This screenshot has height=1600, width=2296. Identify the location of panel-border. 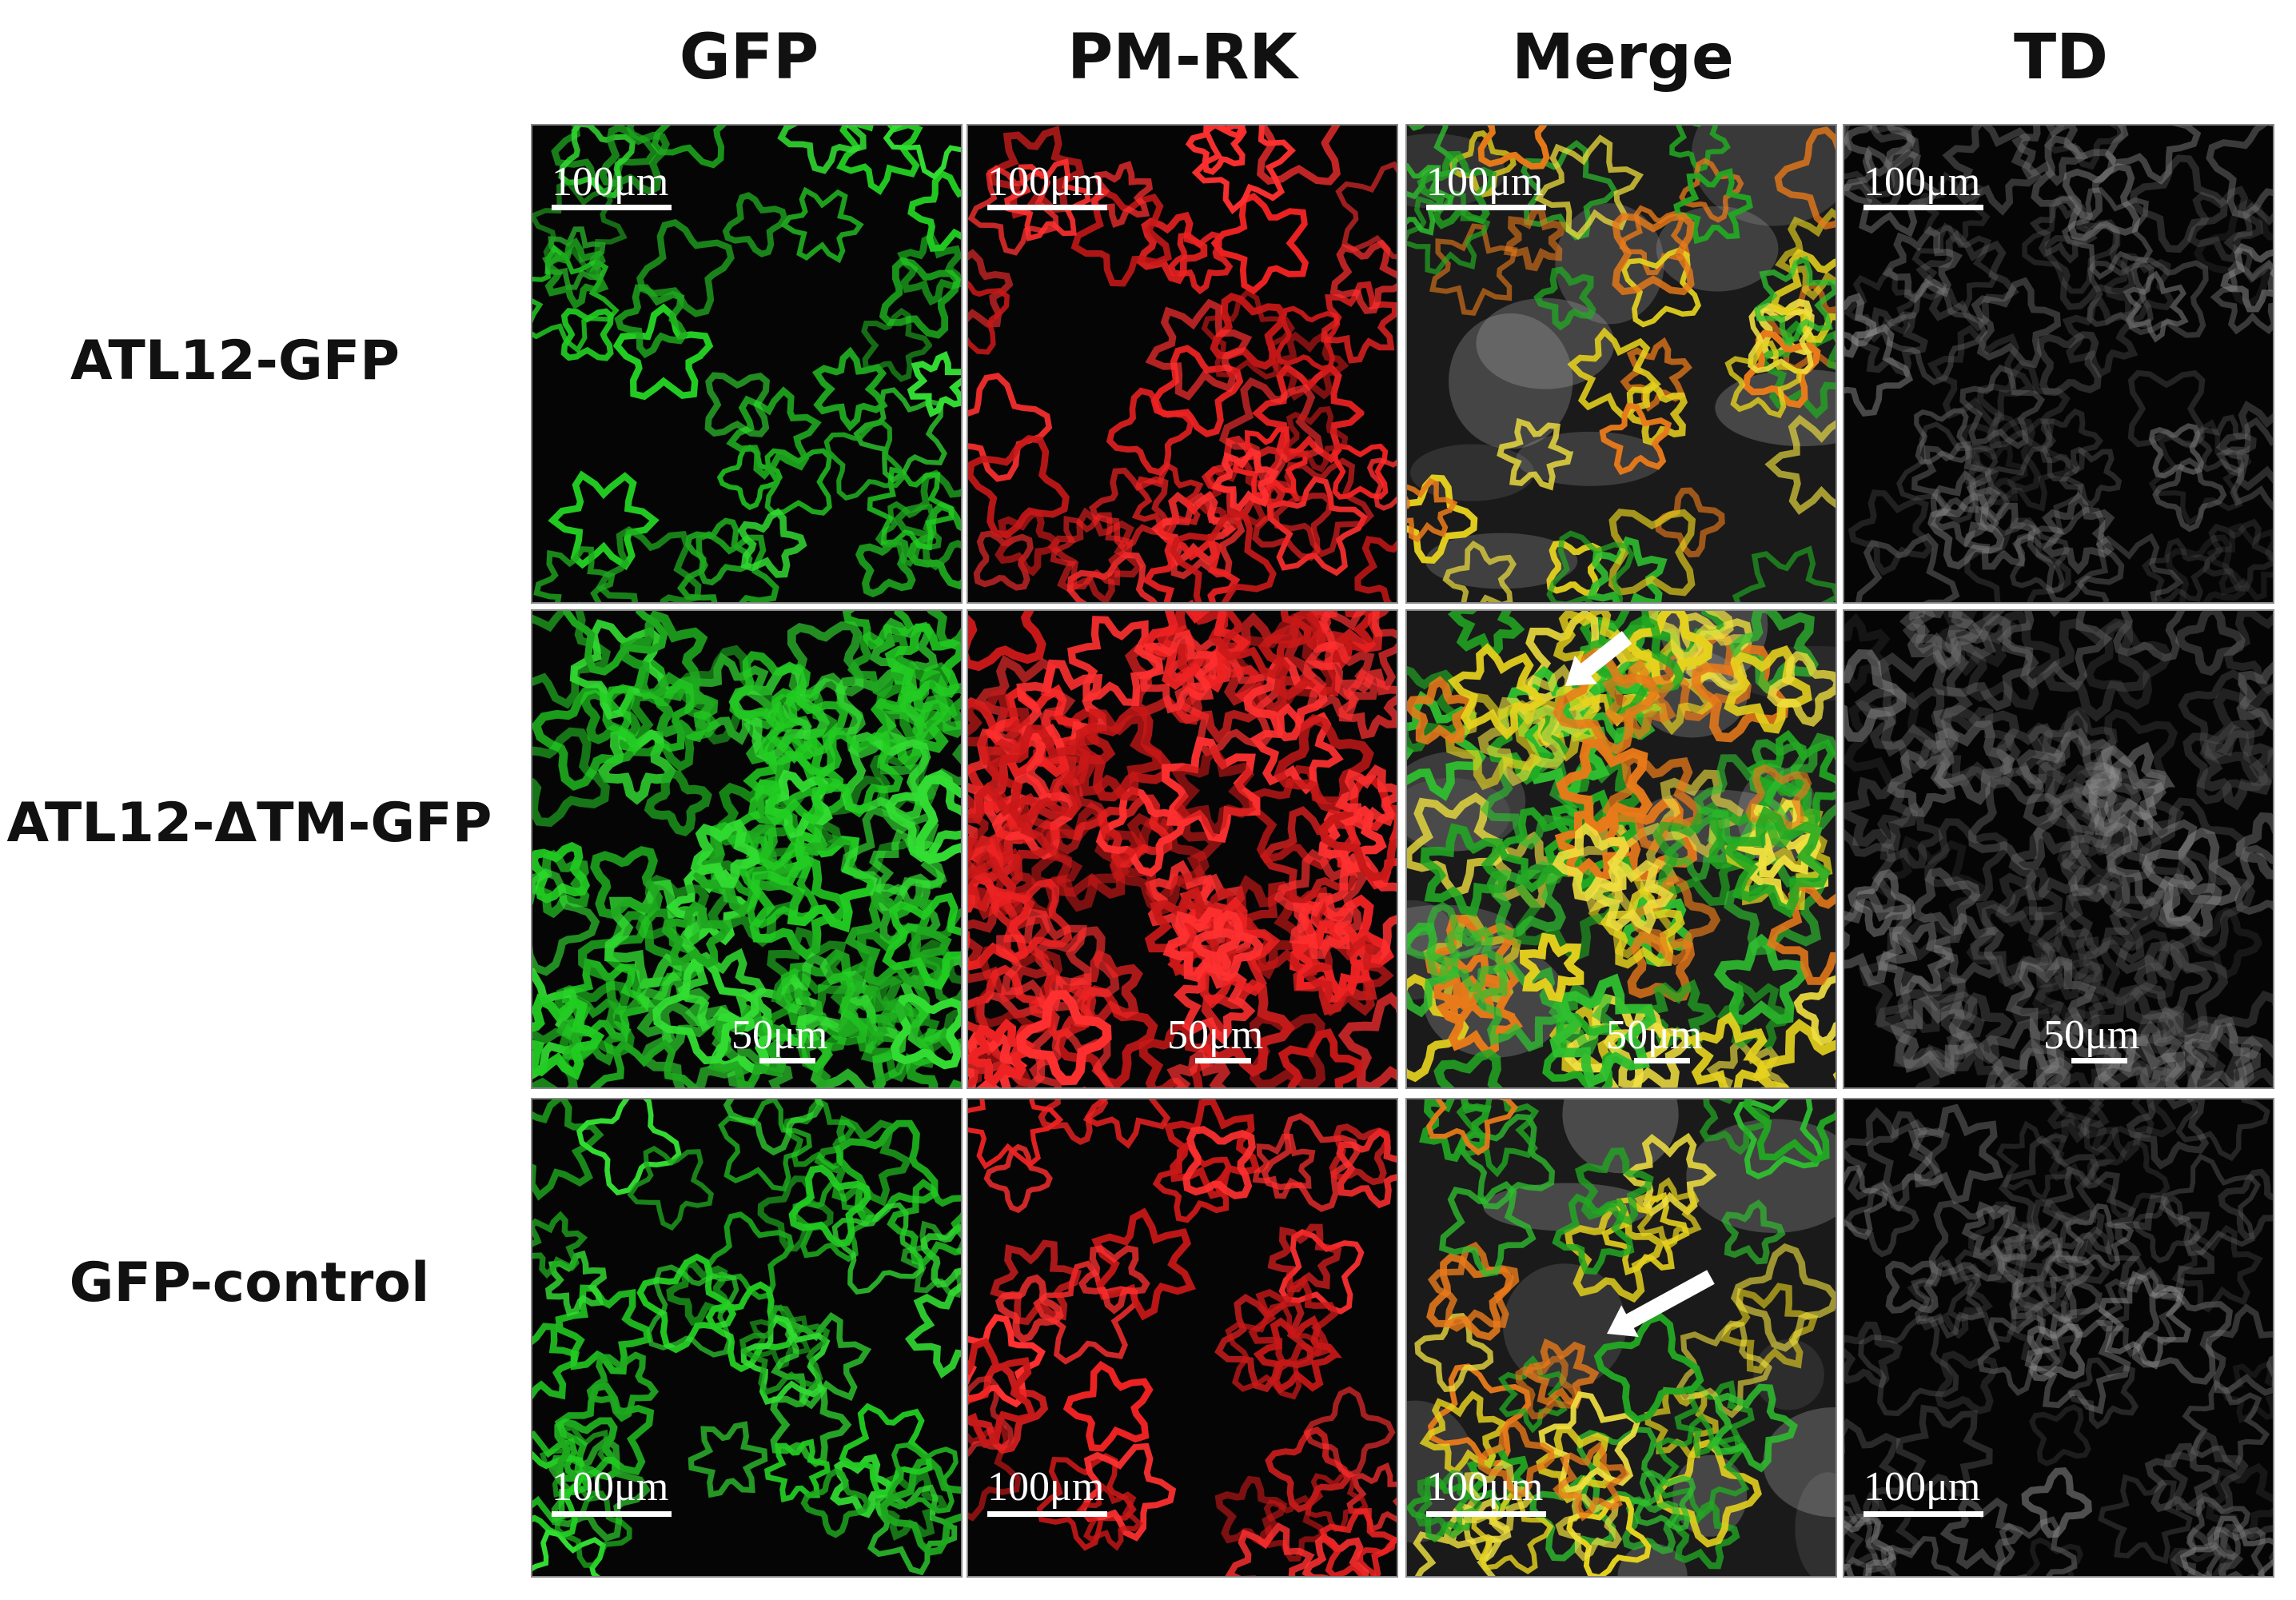
(1621, 364).